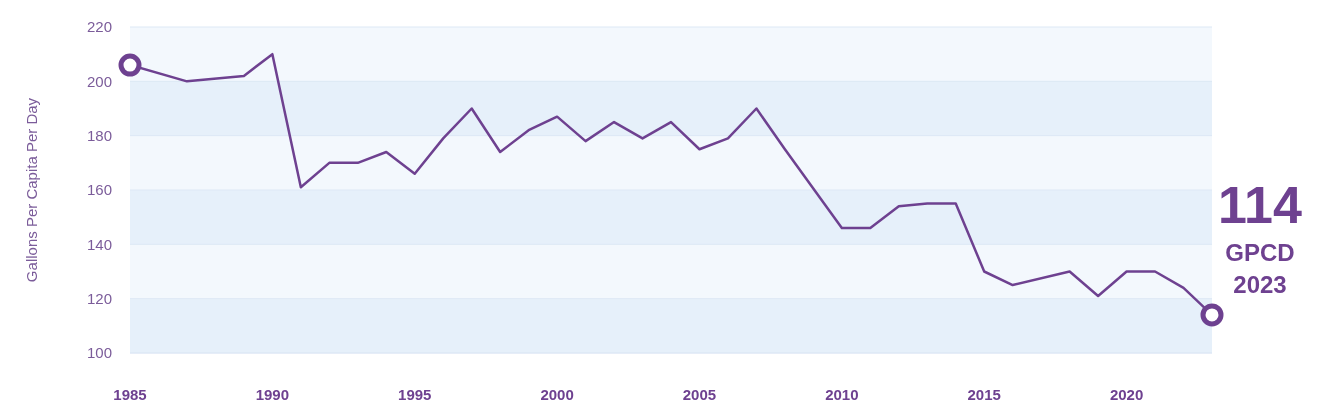 Image resolution: width=1333 pixels, height=407 pixels. What do you see at coordinates (99, 135) in the screenshot?
I see `y-tick-label: 180` at bounding box center [99, 135].